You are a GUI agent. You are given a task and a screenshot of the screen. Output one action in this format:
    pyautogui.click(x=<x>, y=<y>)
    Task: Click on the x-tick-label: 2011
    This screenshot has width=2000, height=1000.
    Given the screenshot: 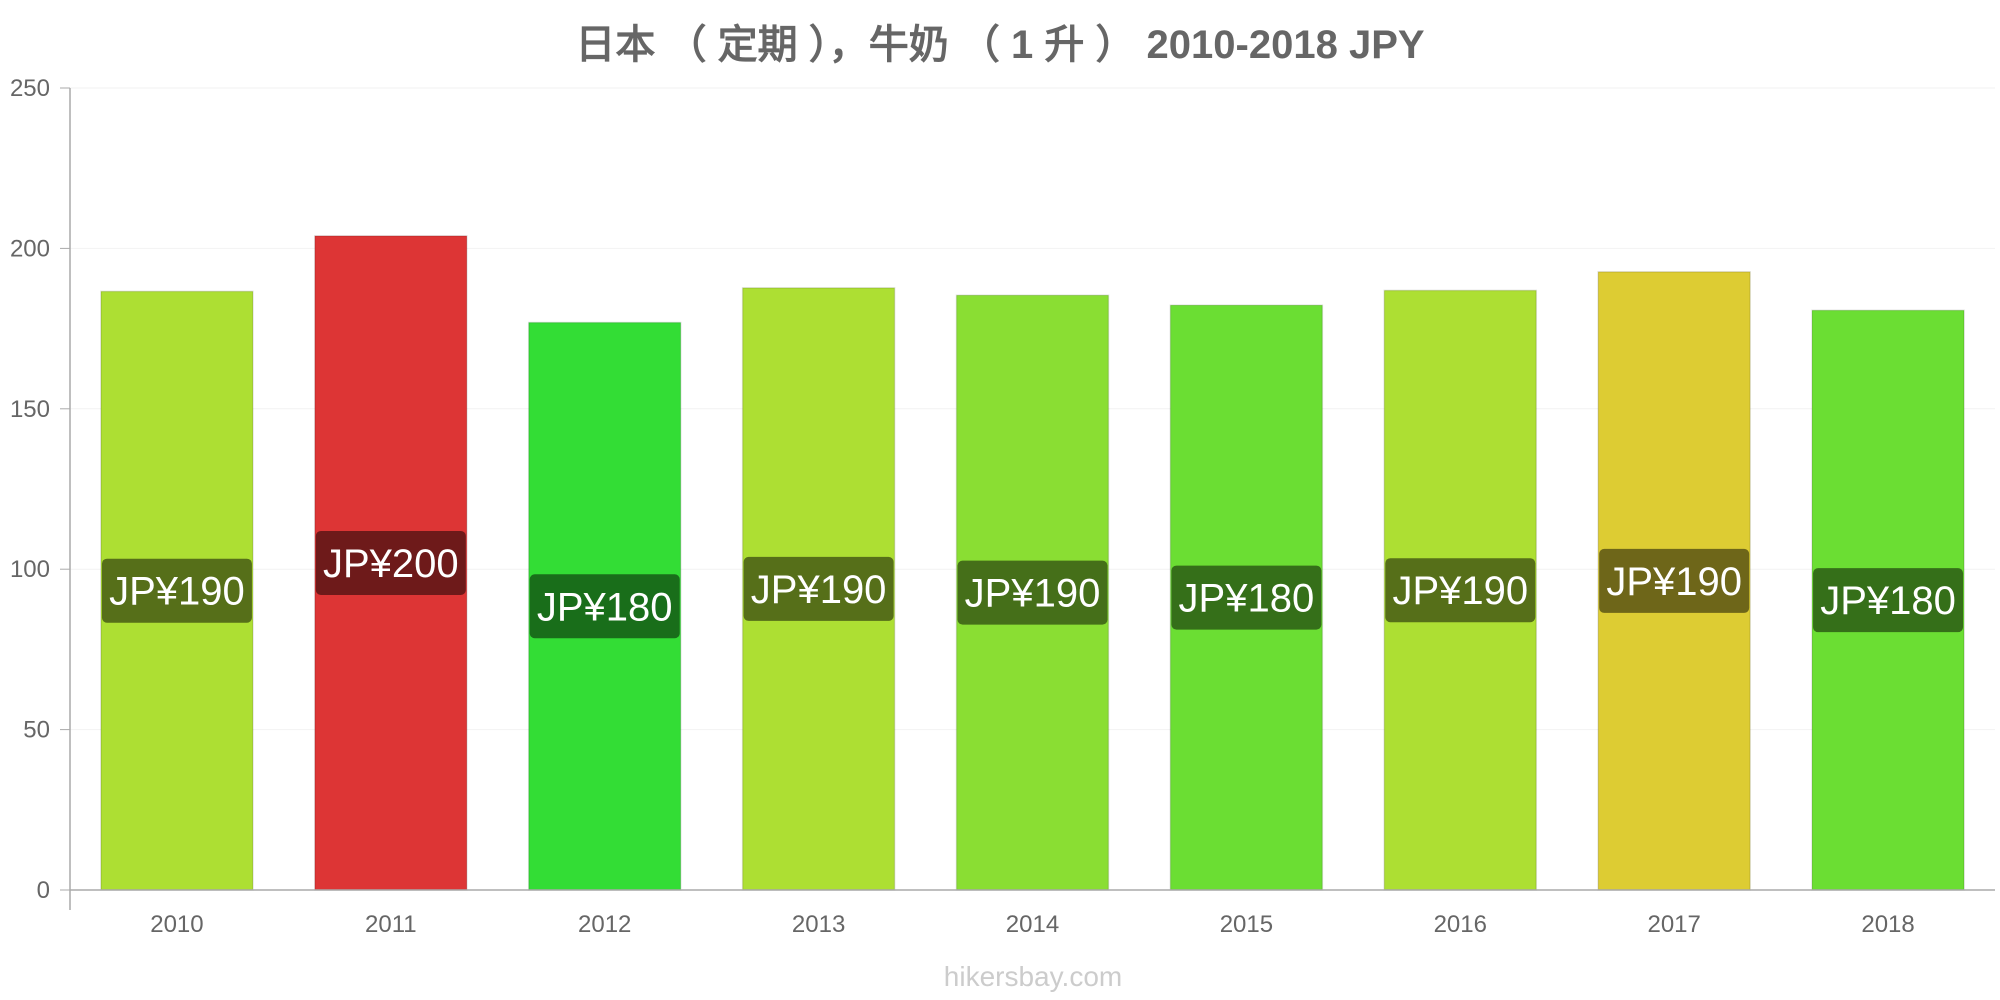 What is the action you would take?
    pyautogui.click(x=391, y=924)
    